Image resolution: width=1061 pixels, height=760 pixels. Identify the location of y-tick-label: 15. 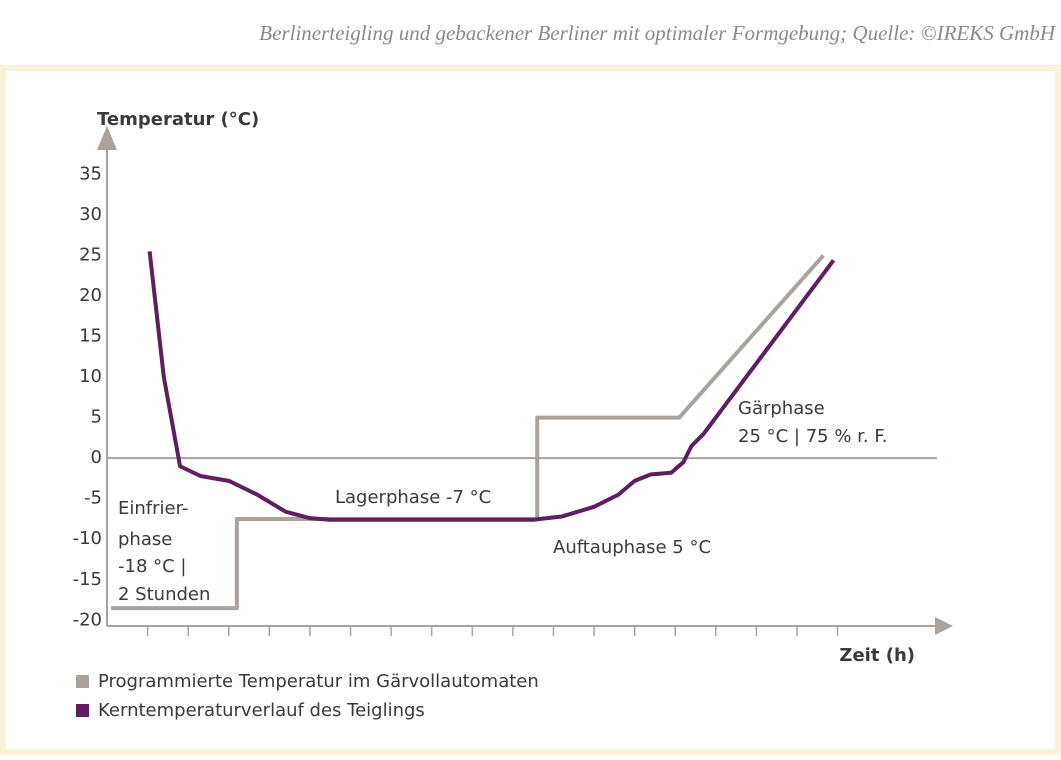
(90, 336).